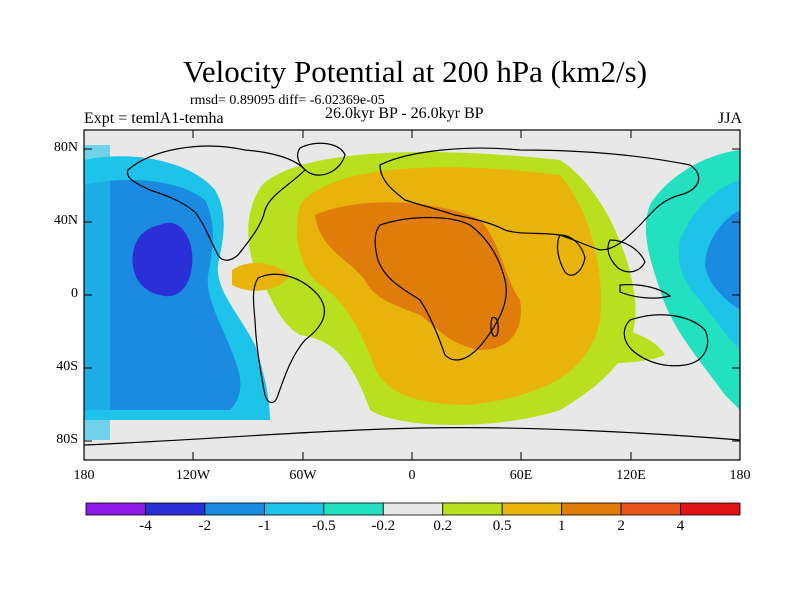 This screenshot has width=800, height=600. What do you see at coordinates (74, 293) in the screenshot?
I see `lat-label-0: 0` at bounding box center [74, 293].